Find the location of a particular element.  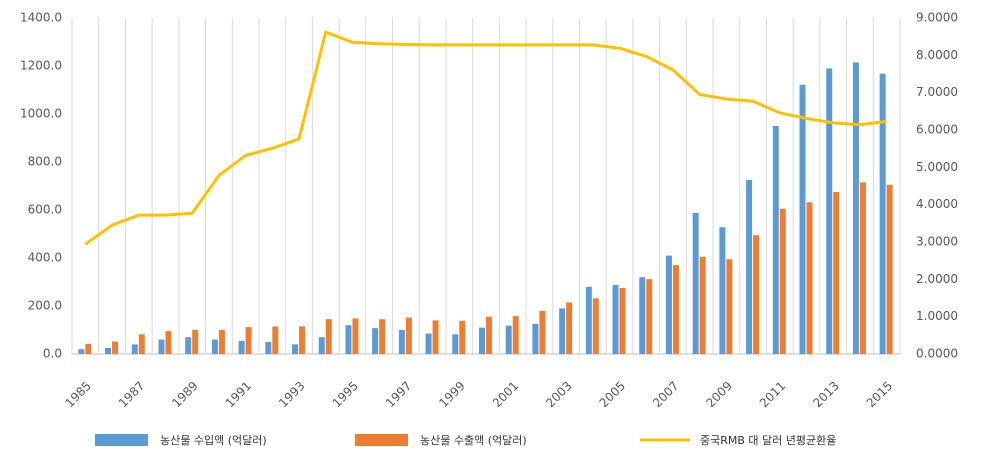

legend-label: 농산물 수출액 (억달러) is located at coordinates (473, 440).